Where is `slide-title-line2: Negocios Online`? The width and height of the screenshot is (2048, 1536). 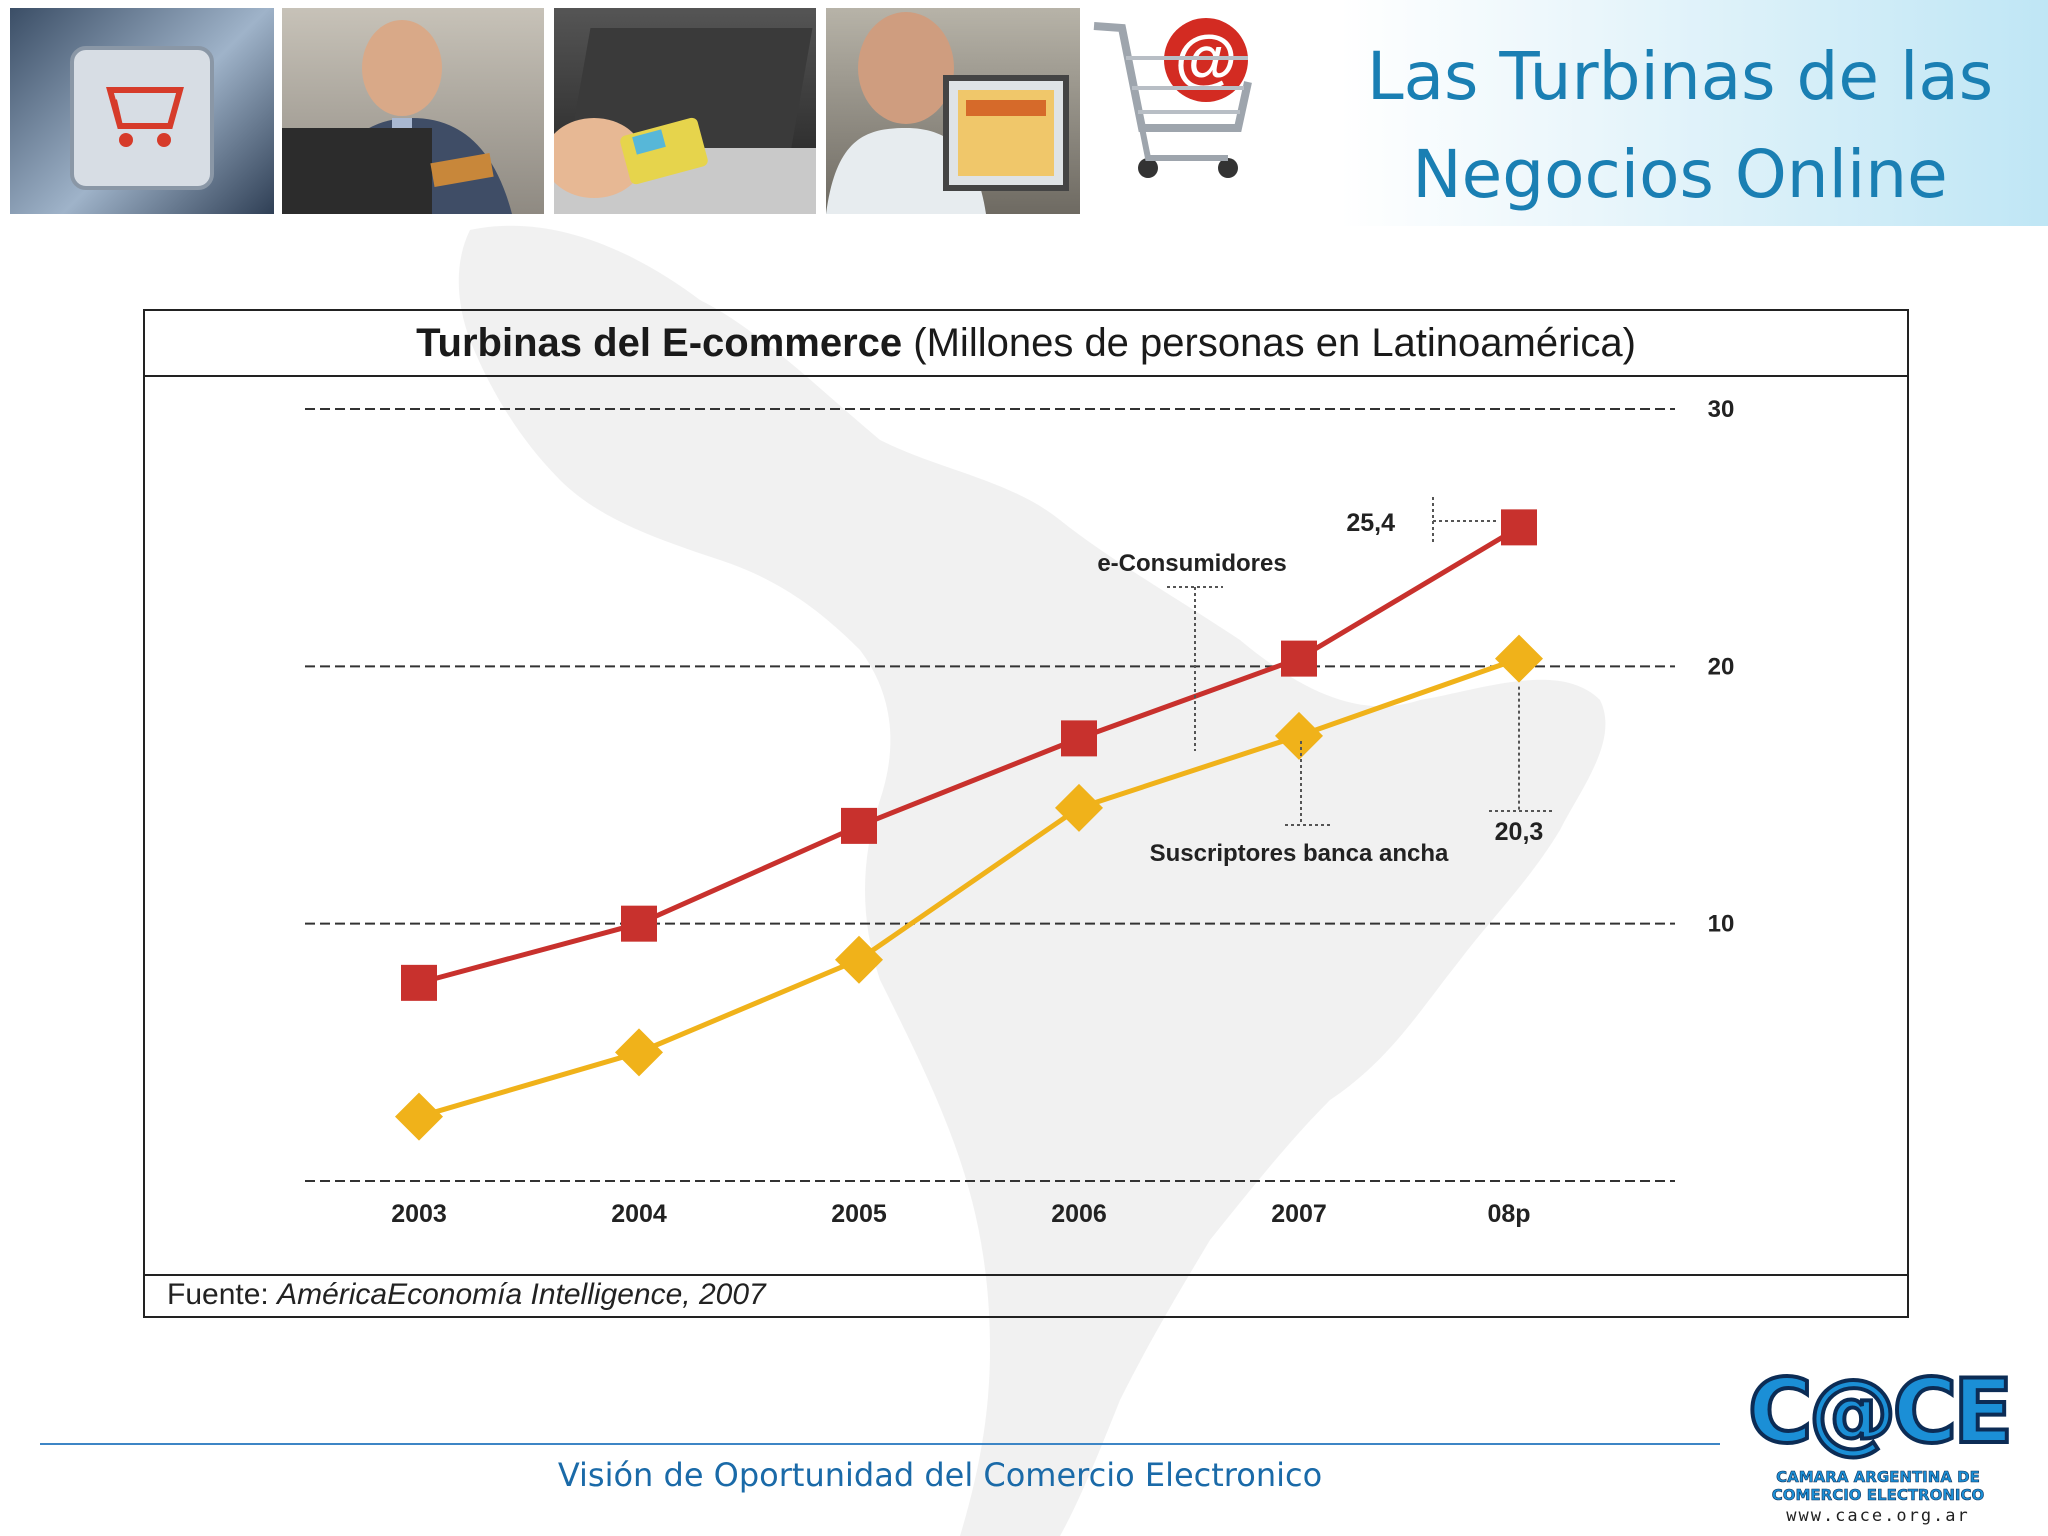
slide-title-line2: Negocios Online is located at coordinates (1680, 174).